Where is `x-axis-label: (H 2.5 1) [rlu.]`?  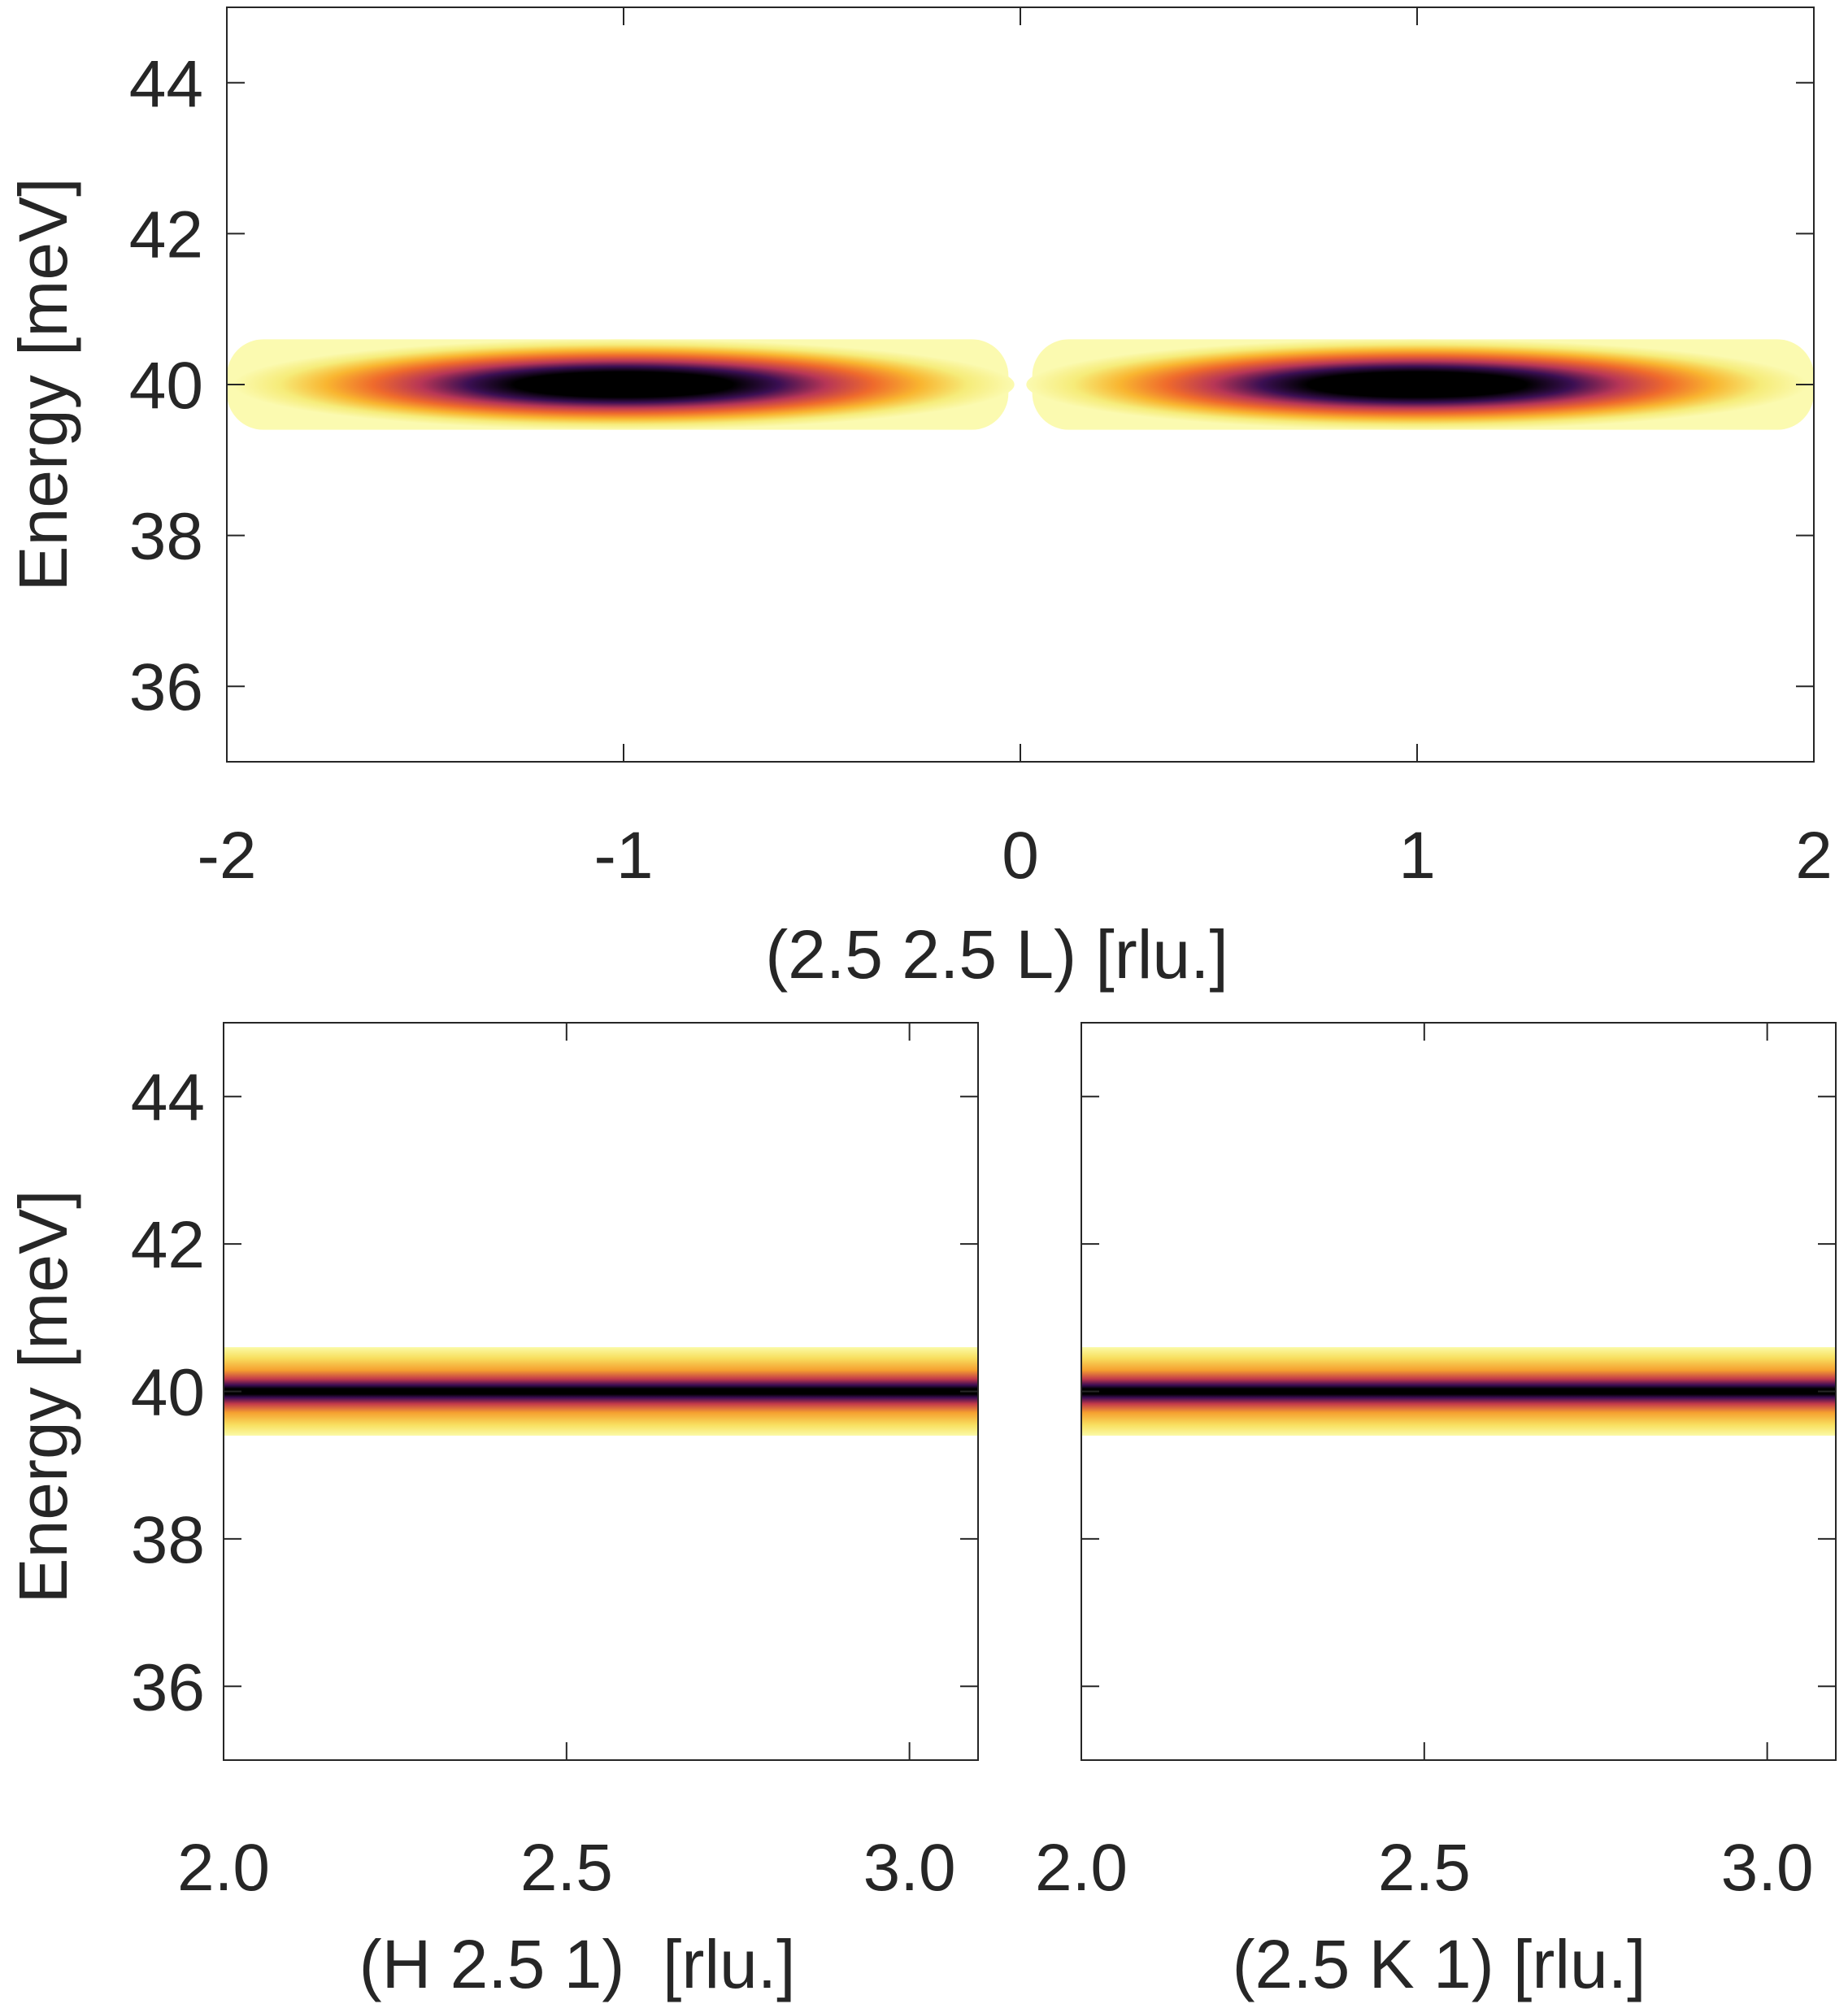 x-axis-label: (H 2.5 1) [rlu.] is located at coordinates (577, 1964).